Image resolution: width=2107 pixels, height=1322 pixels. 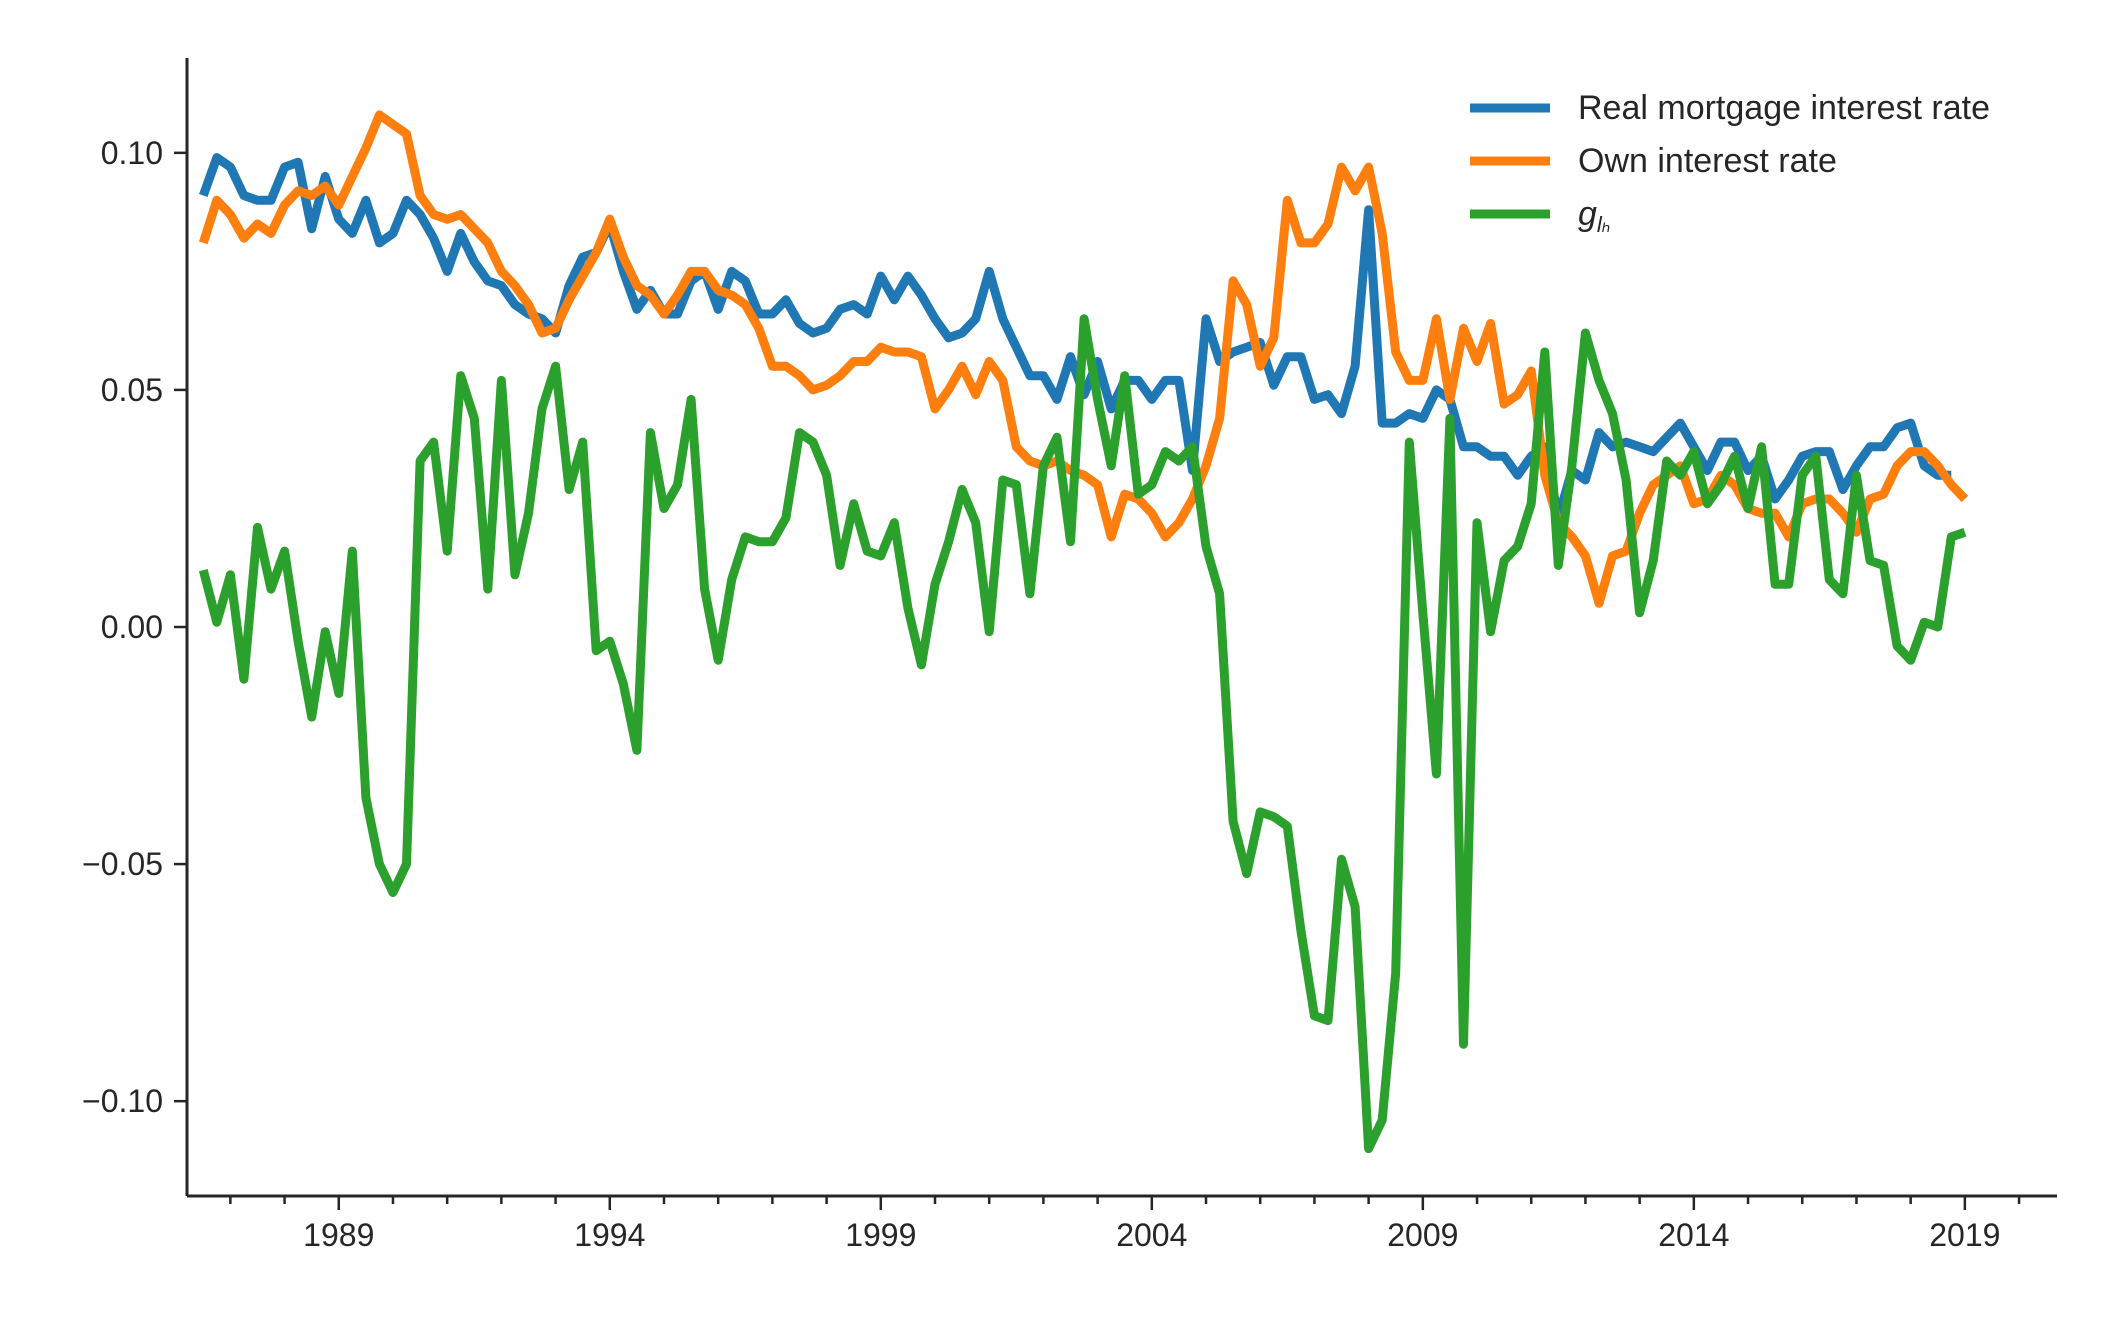 I want to click on x-tick-label: 1999, so click(x=880, y=1235).